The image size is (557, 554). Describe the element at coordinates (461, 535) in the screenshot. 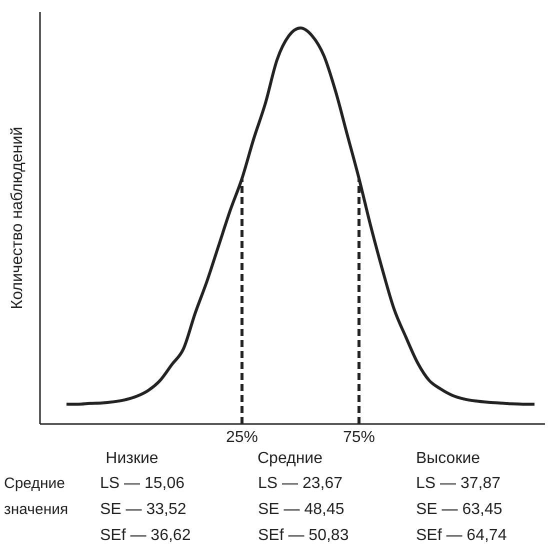

I see `text: SEf — 64,74` at that location.